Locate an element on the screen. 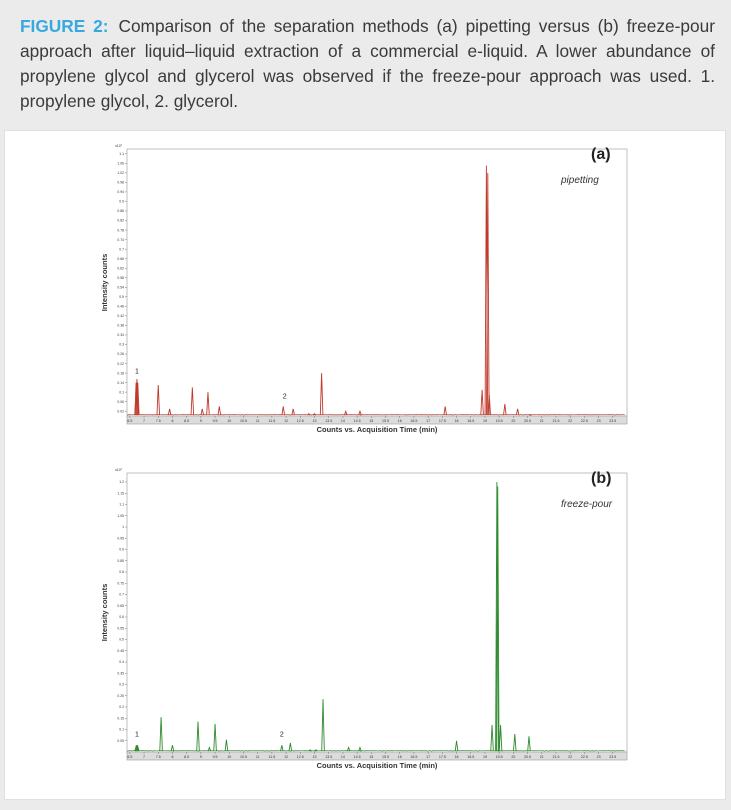 Image resolution: width=731 pixels, height=810 pixels. x-tick-label: 18.5 is located at coordinates (470, 421).